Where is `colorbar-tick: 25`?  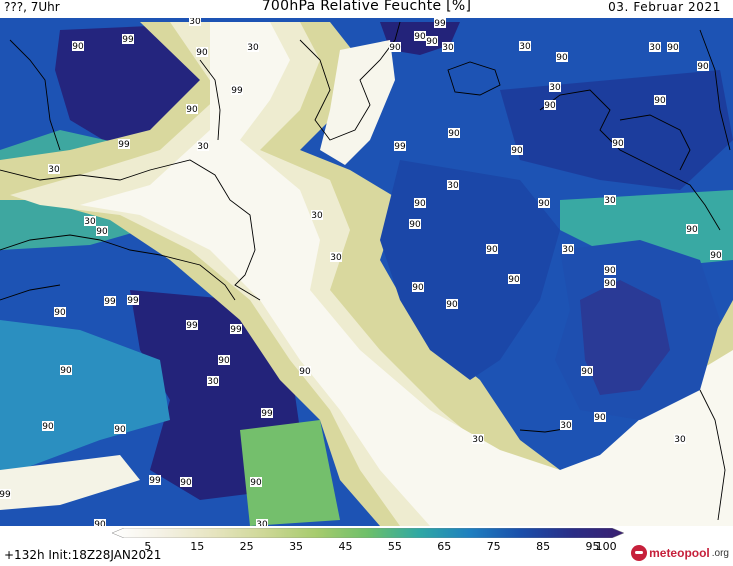
colorbar-tick: 25 is located at coordinates (246, 546).